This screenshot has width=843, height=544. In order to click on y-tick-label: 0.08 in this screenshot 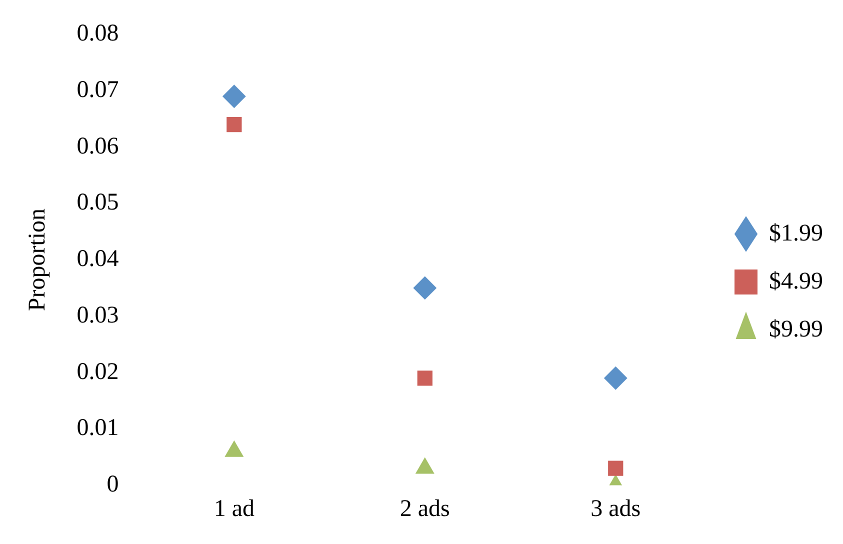, I will do `click(97, 33)`.